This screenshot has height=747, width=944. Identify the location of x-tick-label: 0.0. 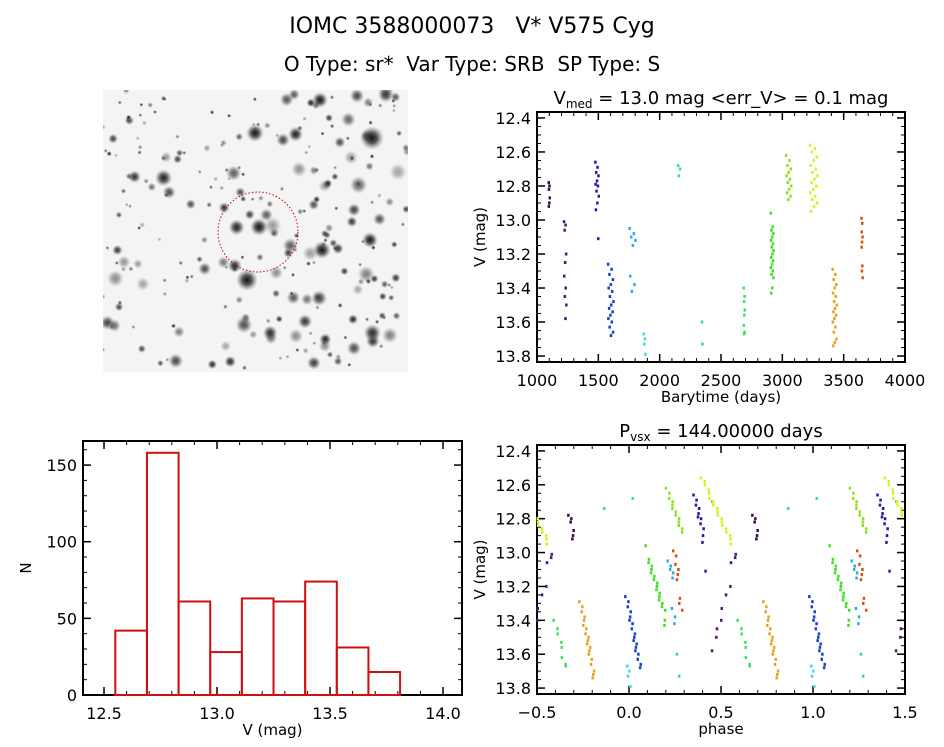
(628, 712).